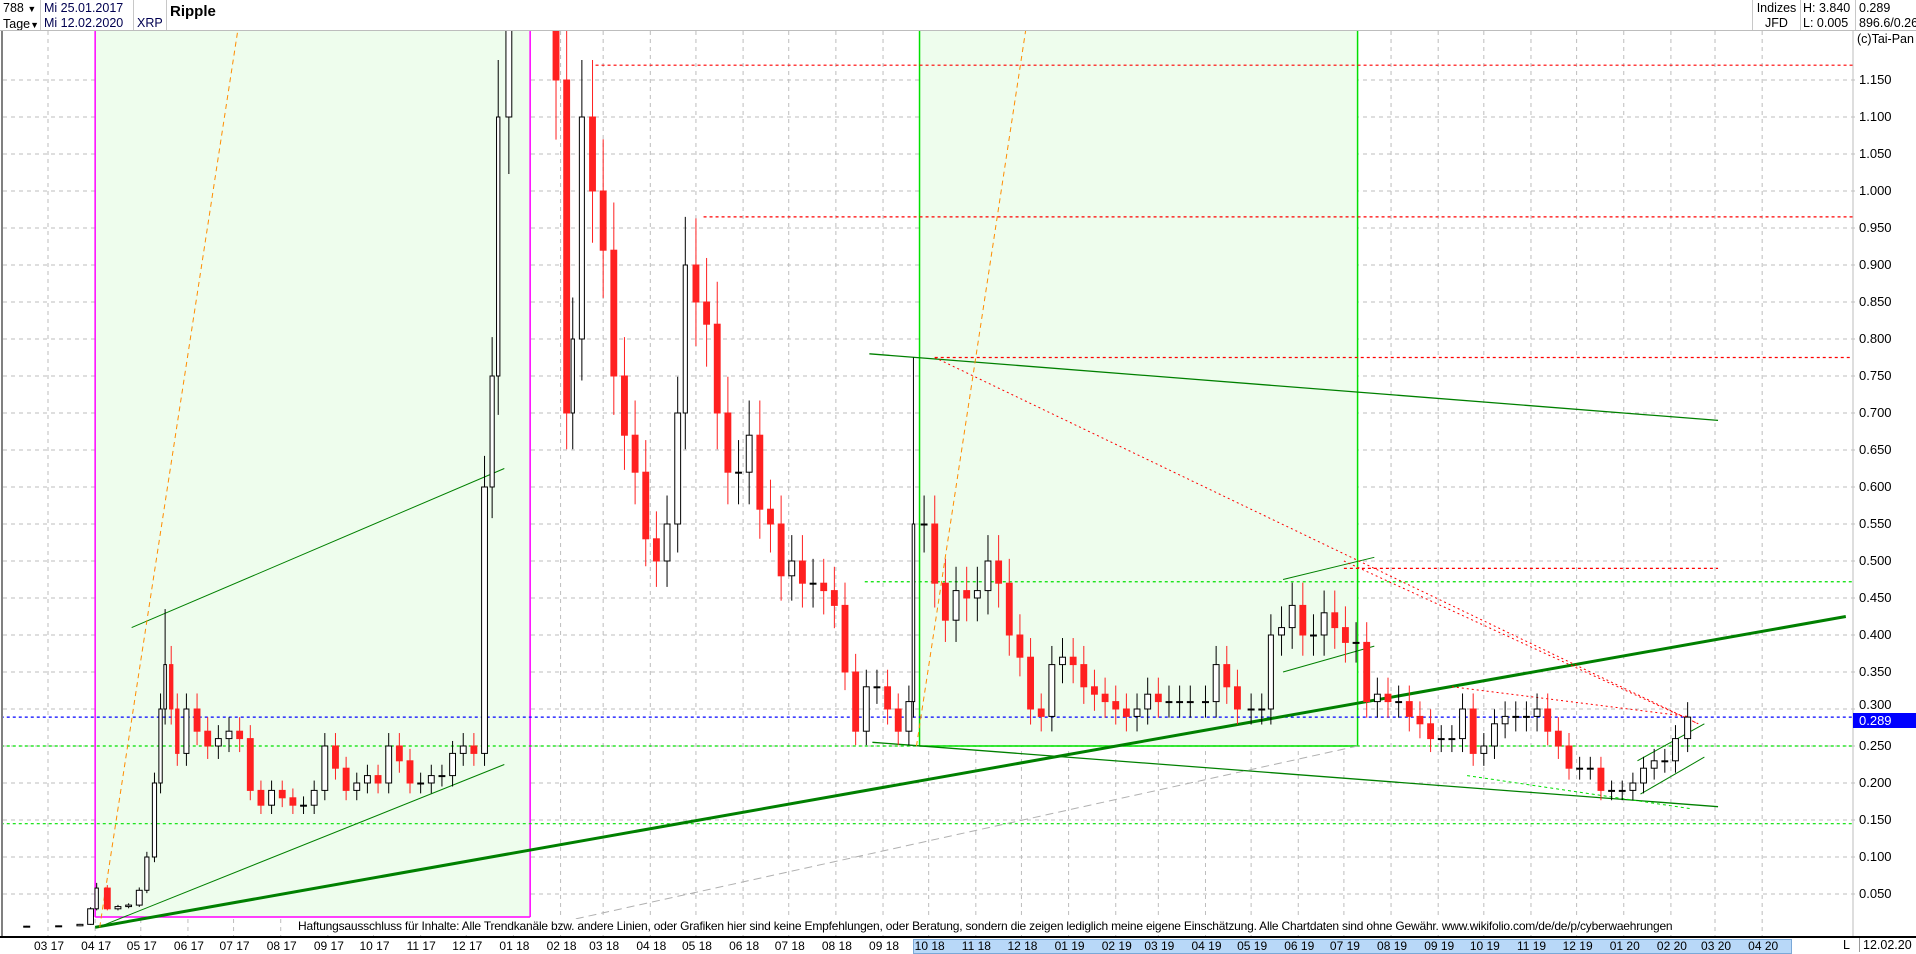 This screenshot has width=1916, height=954. I want to click on count-dropdown: 788 ▼, so click(20, 8).